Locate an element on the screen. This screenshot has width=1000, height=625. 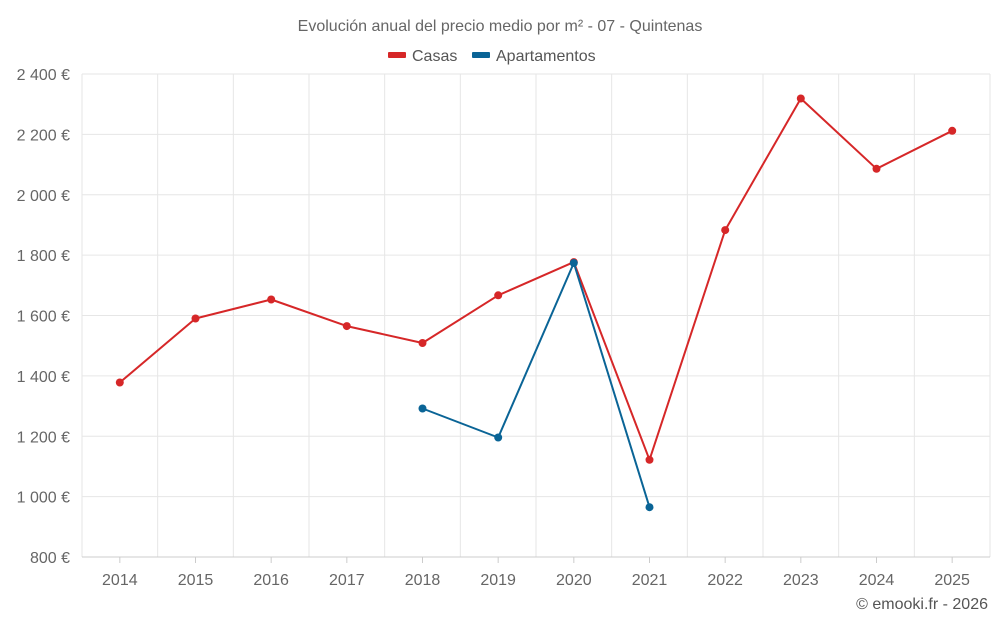
legend-item-apartamentos: Apartamentos is located at coordinates (534, 56).